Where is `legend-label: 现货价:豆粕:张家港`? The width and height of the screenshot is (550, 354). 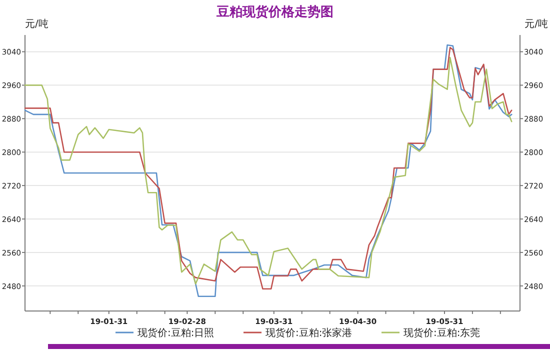
legend-label: 现货价:豆粕:张家港 is located at coordinates (309, 333).